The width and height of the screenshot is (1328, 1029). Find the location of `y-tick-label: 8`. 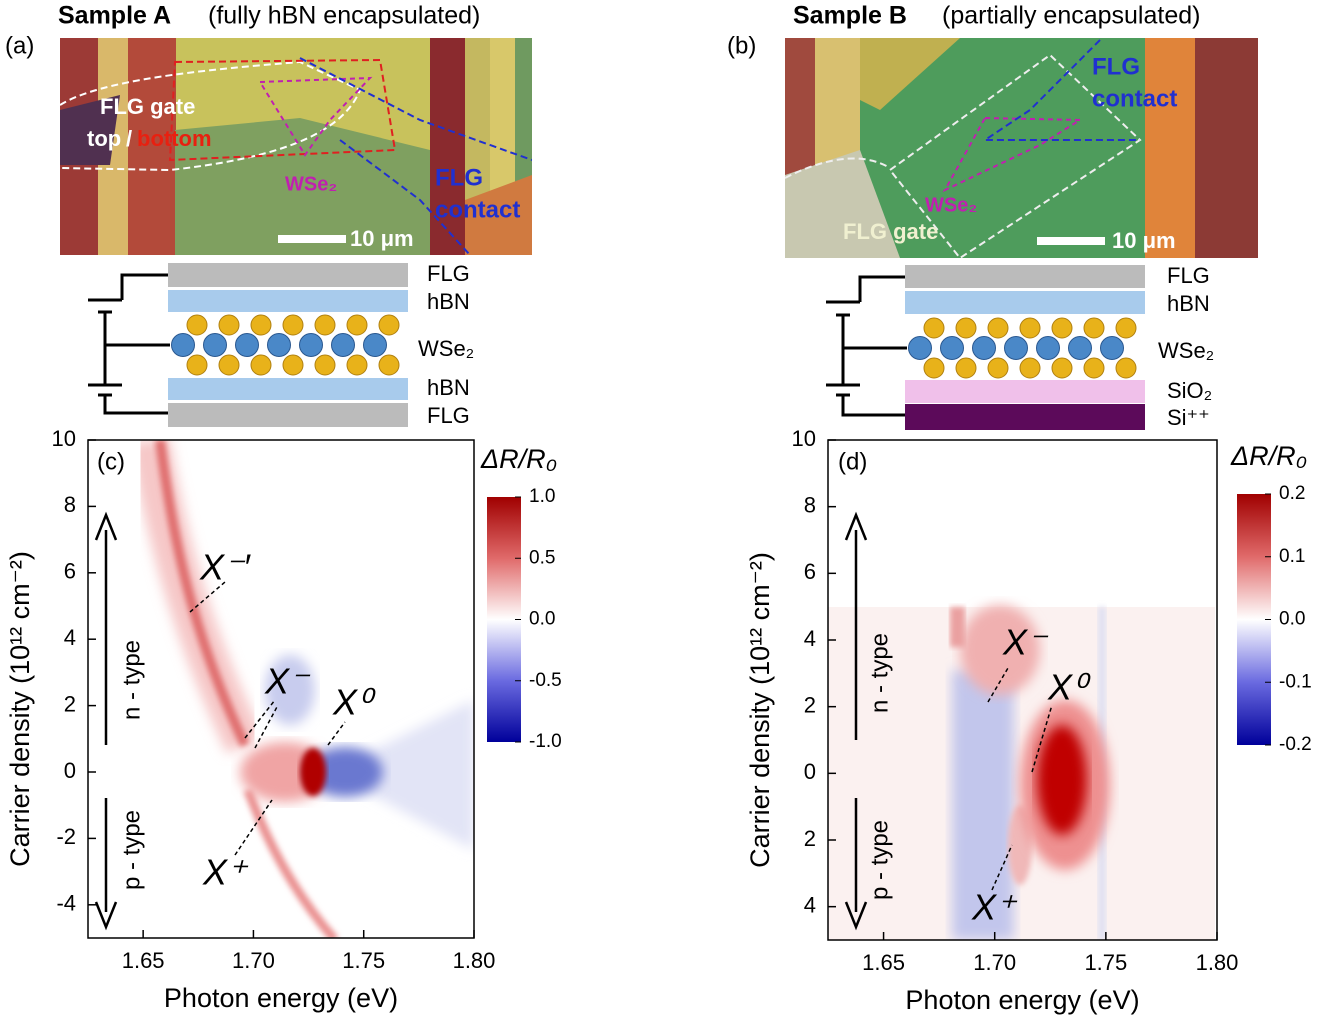

y-tick-label: 8 is located at coordinates (810, 504).